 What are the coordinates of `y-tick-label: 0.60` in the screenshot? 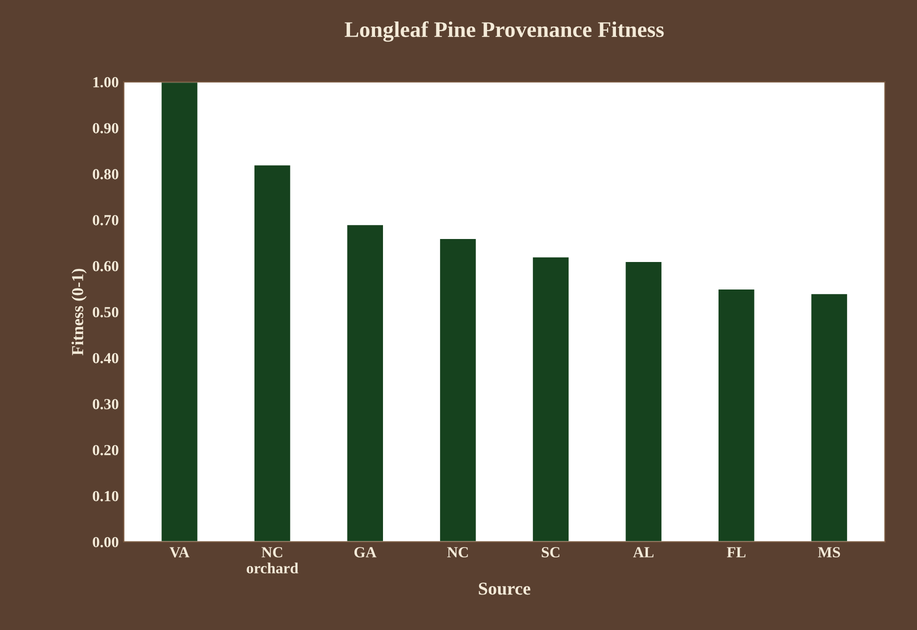 It's located at (105, 266).